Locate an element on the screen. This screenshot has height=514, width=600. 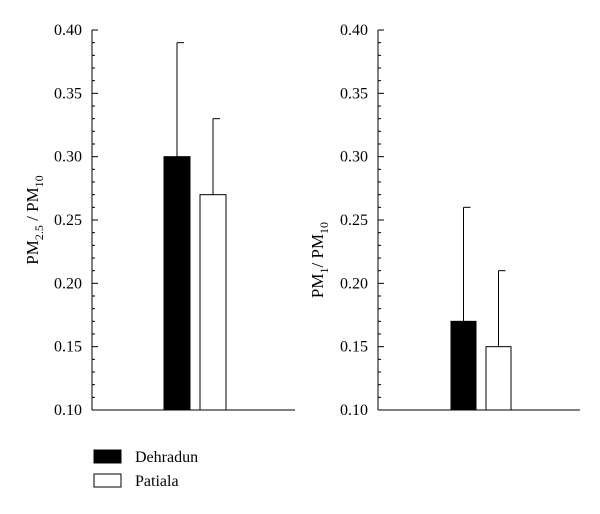
legend-swatch-patiala is located at coordinates (107, 480).